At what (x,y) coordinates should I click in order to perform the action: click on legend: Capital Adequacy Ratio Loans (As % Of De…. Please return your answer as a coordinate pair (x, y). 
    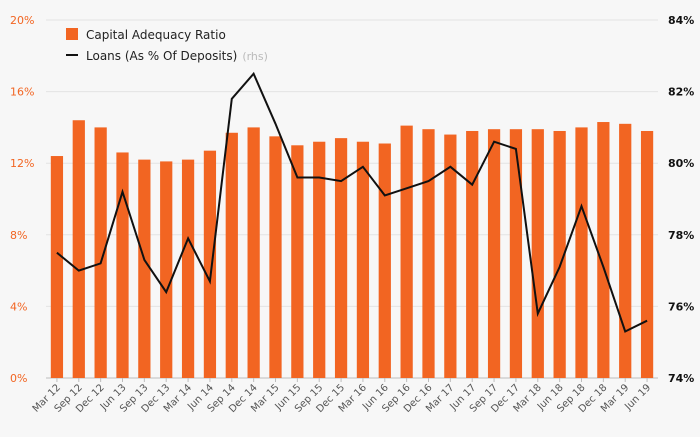
    Looking at the image, I should click on (167, 45).